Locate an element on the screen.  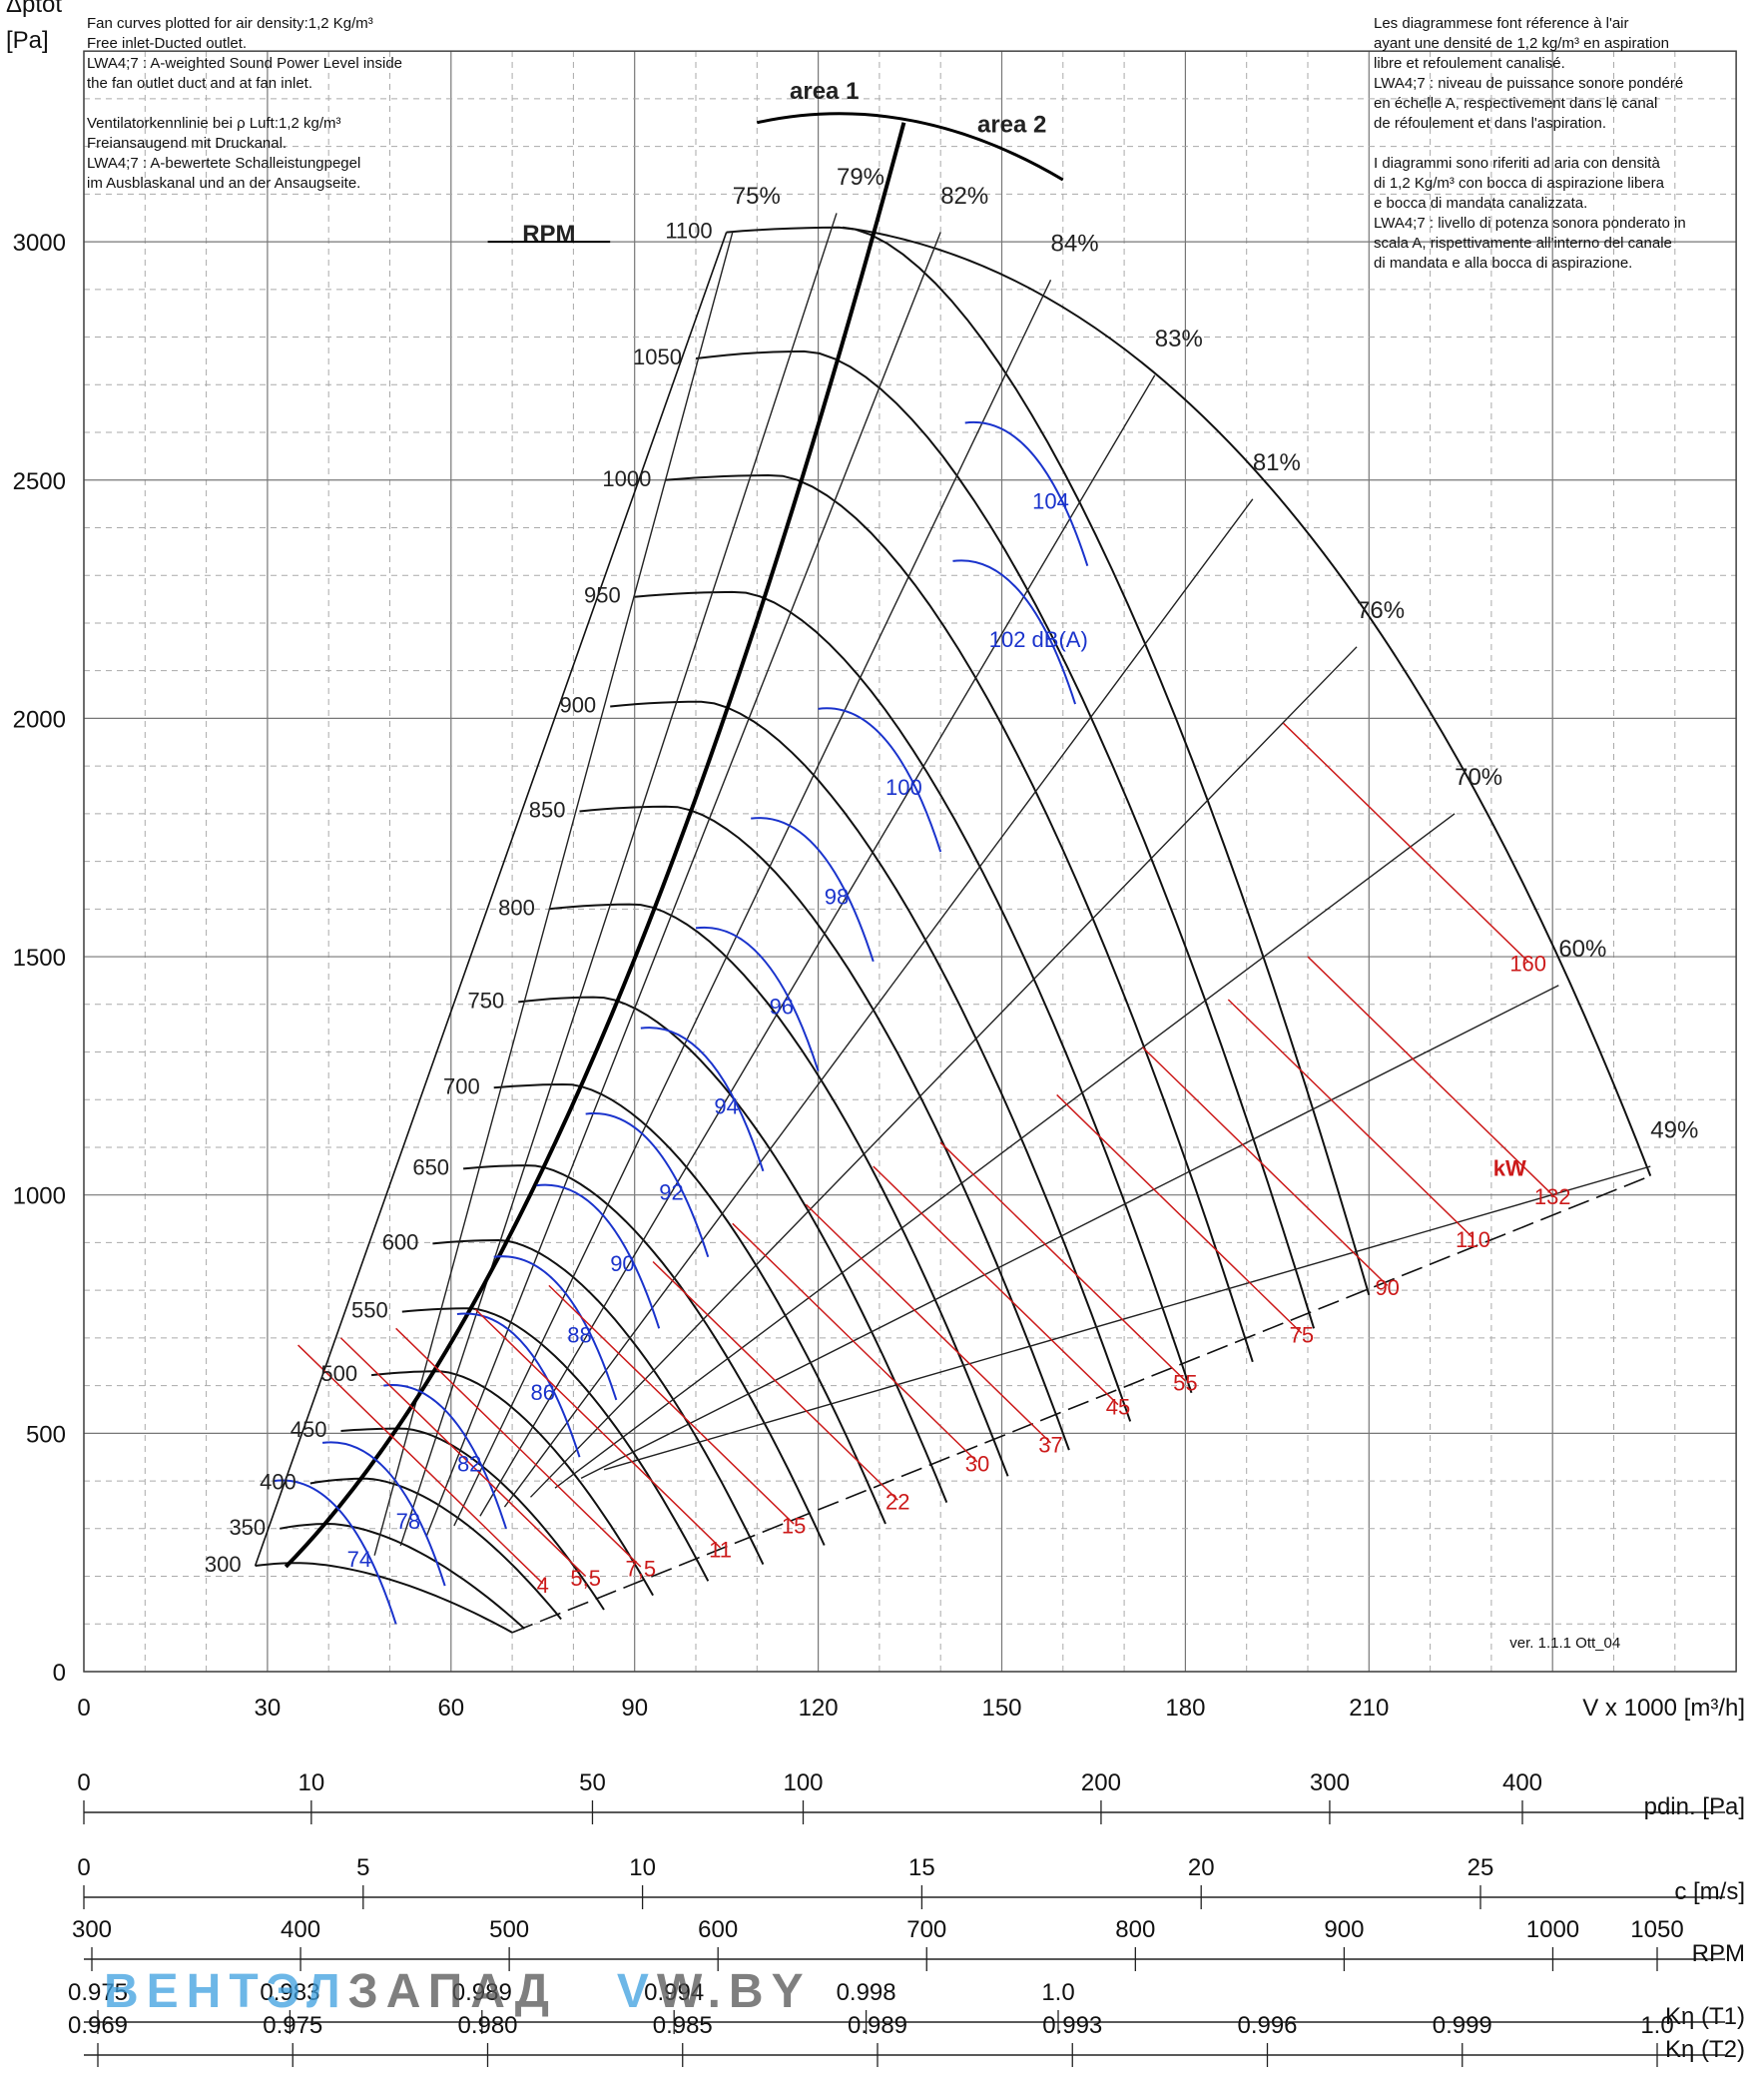
note-right-line: de réfoulement et dans l'aspiration. is located at coordinates (1490, 123).